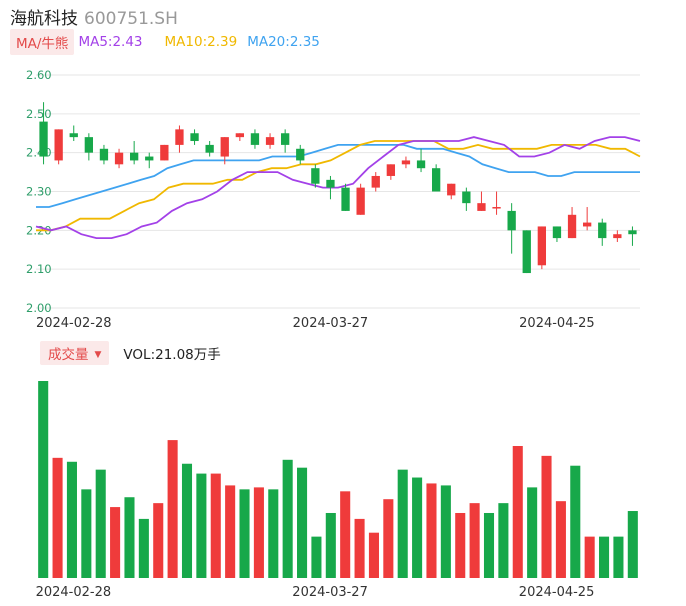  What do you see at coordinates (39, 308) in the screenshot?
I see `y-tick-label: 2.00` at bounding box center [39, 308].